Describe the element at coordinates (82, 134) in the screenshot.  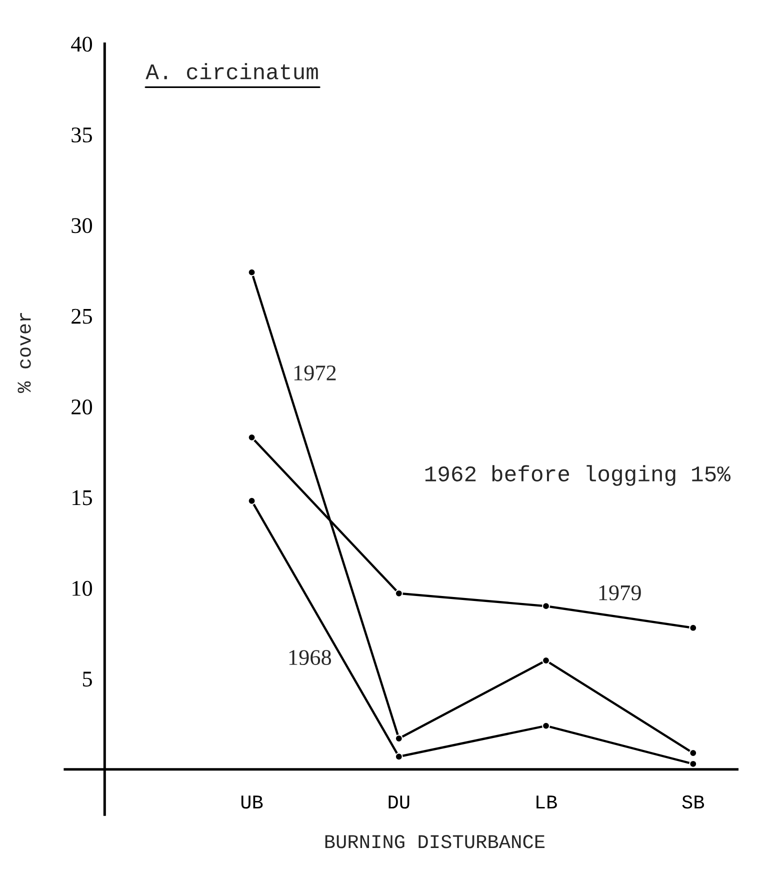
I see `y-tick-label: 35` at that location.